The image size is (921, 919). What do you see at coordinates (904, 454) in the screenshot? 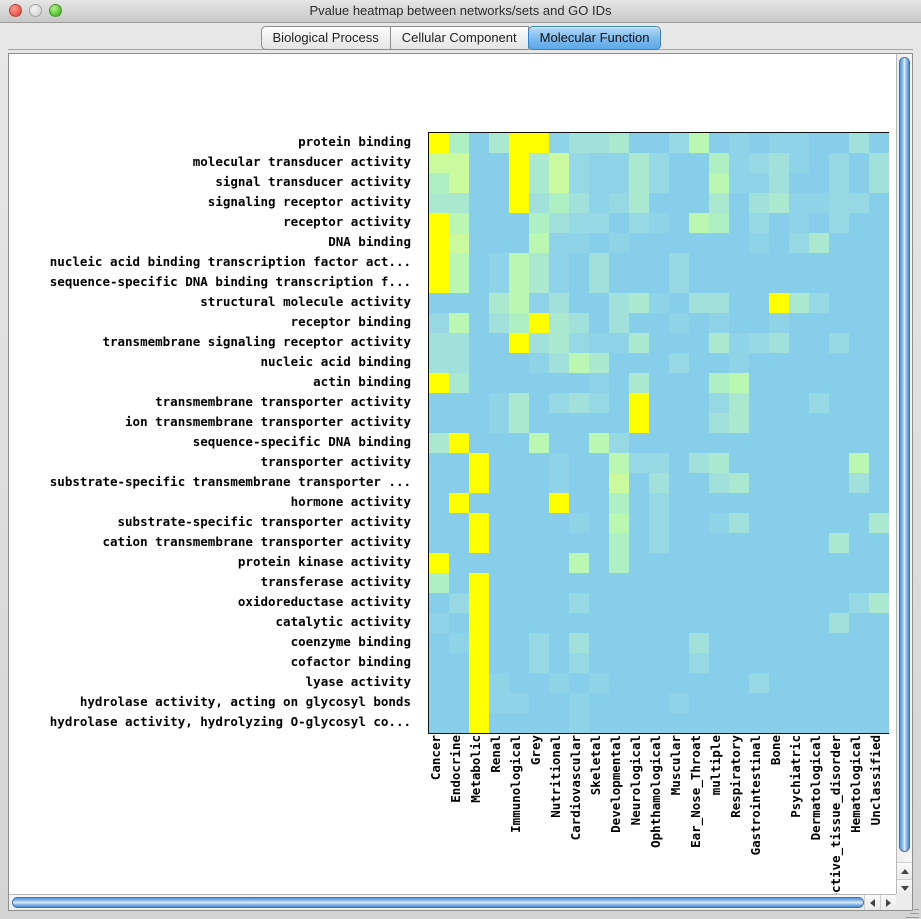
I see `vertical-scrollbar-thumb` at bounding box center [904, 454].